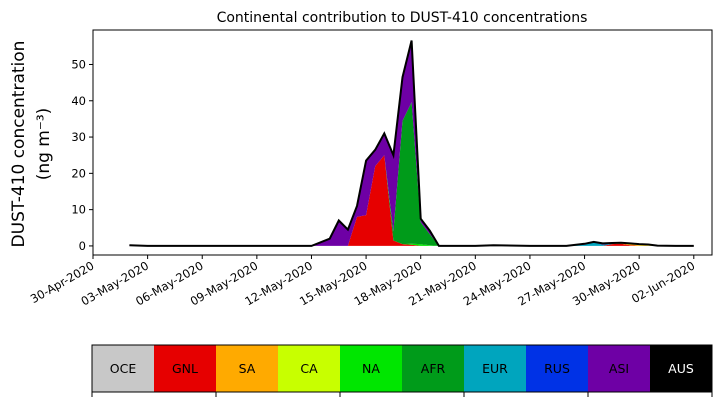 This screenshot has width=721, height=402. Describe the element at coordinates (31, 144) in the screenshot. I see `y-axis-label: DUST-410 concentration (ng m⁻³)` at that location.